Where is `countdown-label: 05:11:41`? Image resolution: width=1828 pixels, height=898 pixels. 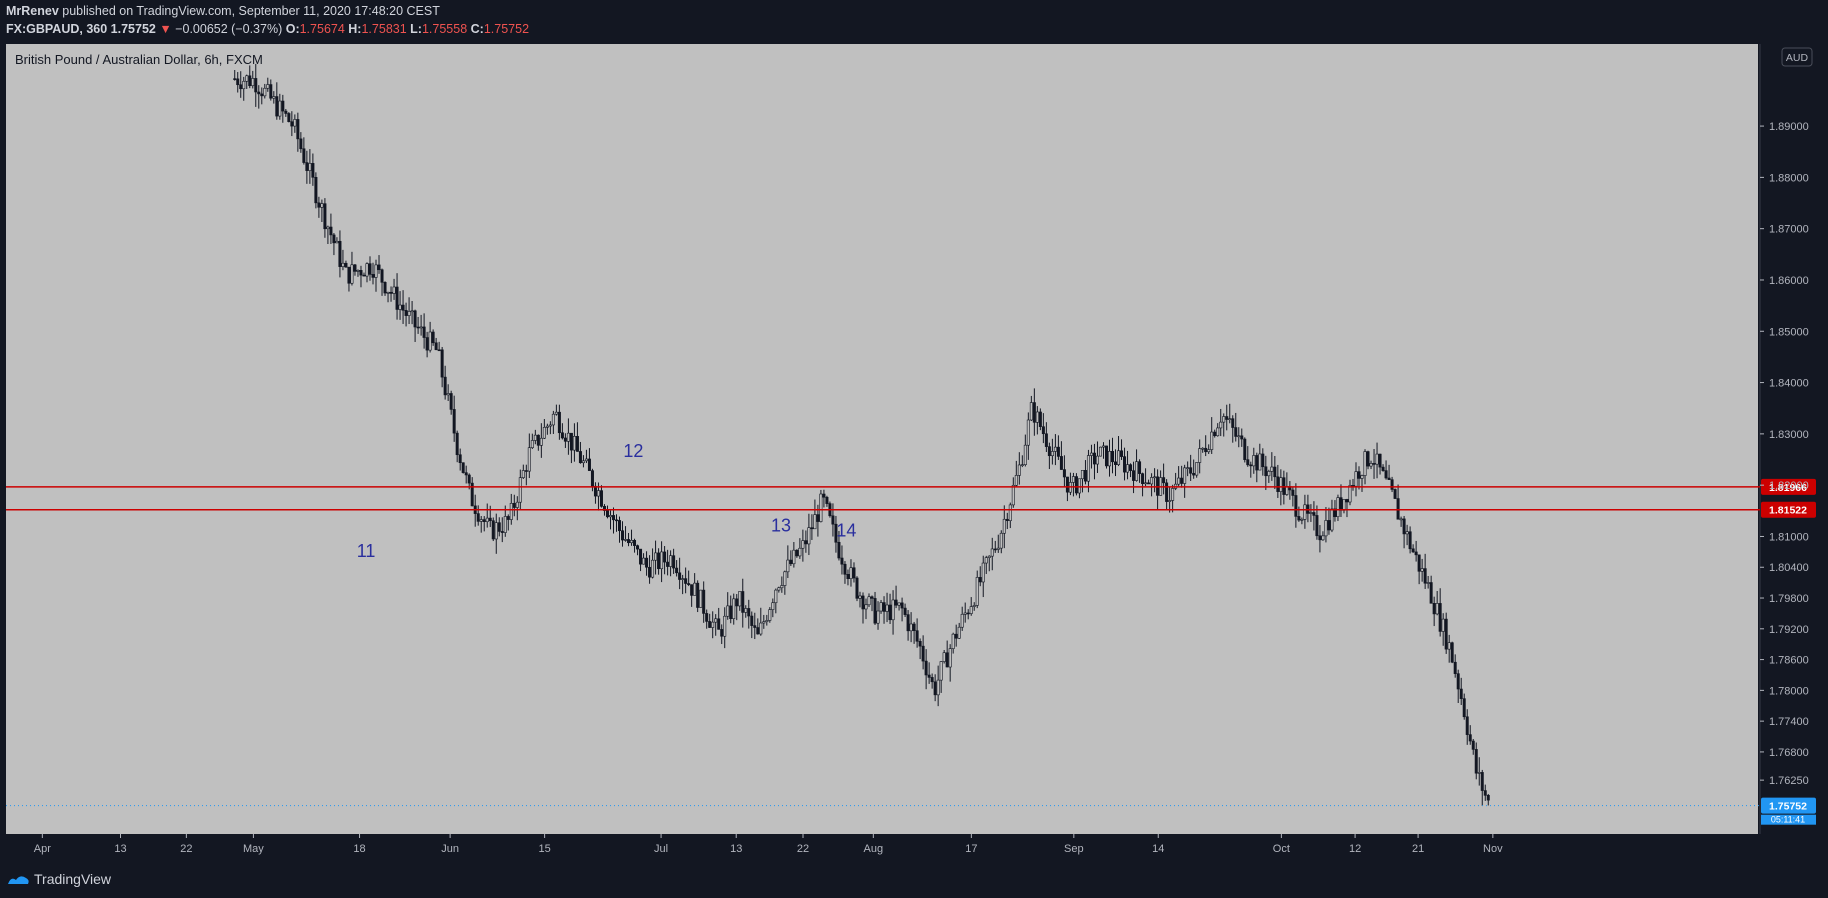 countdown-label: 05:11:41 is located at coordinates (1788, 820).